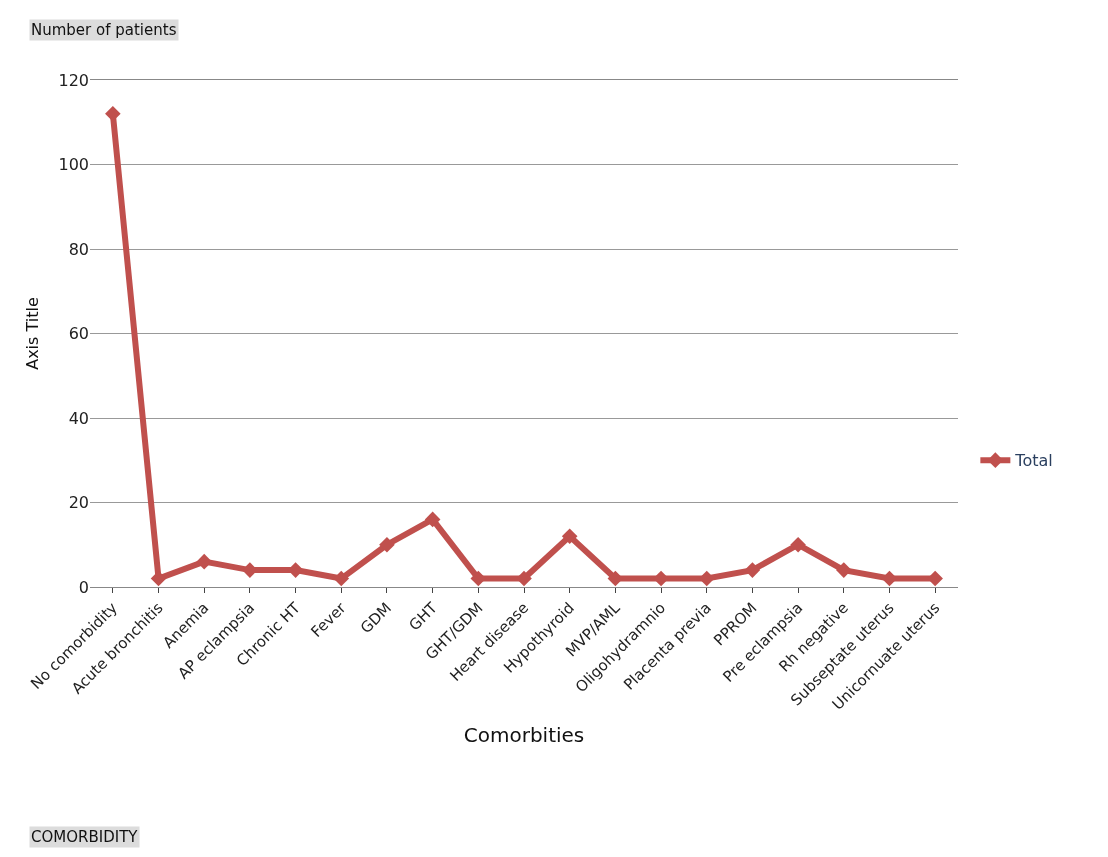 Image resolution: width=1108 pixels, height=857 pixels. What do you see at coordinates (85, 837) in the screenshot?
I see `text: COMORBIDITY` at bounding box center [85, 837].